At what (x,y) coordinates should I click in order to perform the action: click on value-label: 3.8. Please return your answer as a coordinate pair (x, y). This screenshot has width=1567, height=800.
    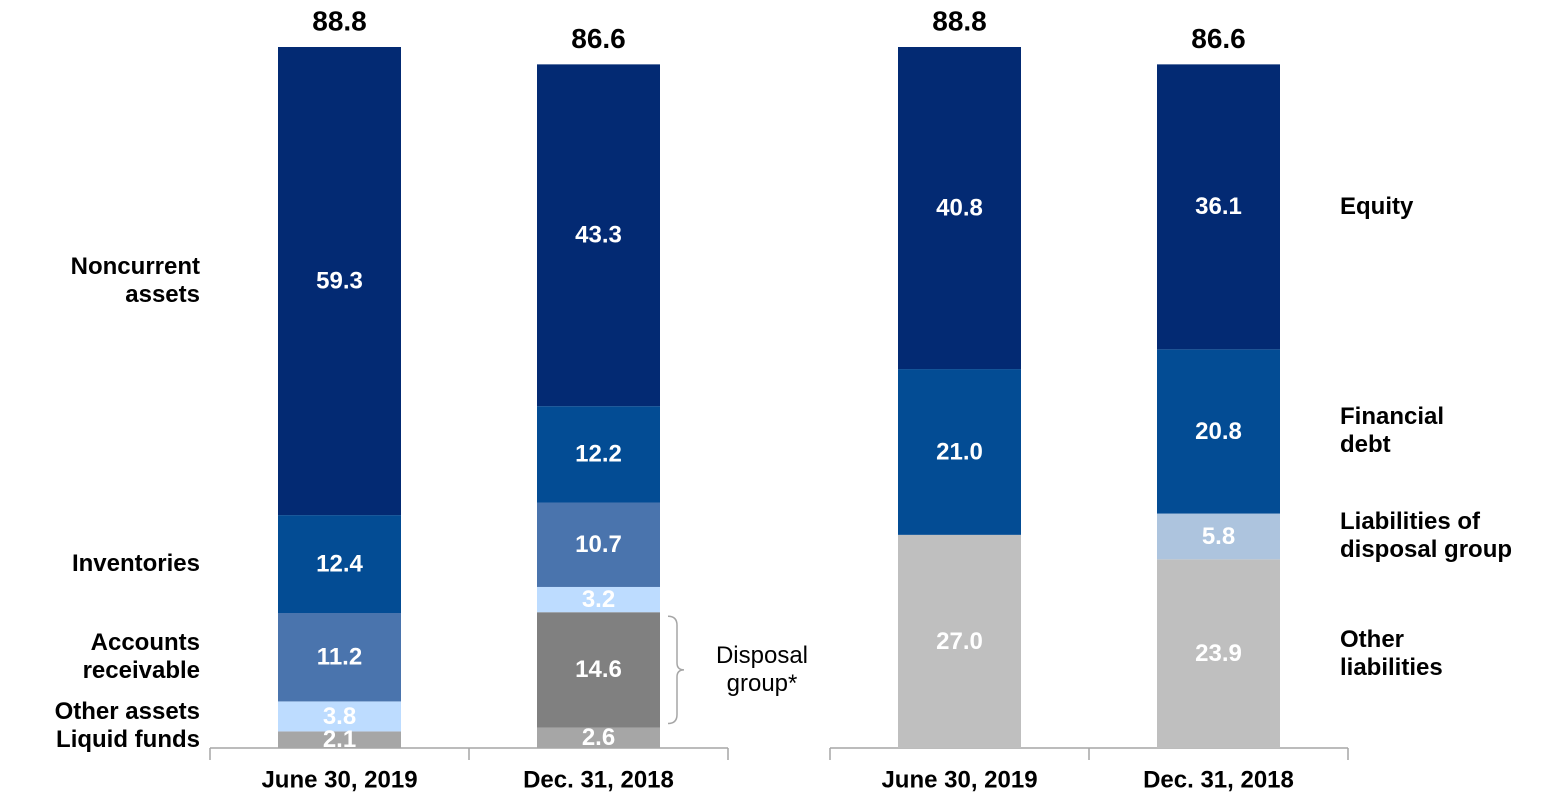
    Looking at the image, I should click on (339, 716).